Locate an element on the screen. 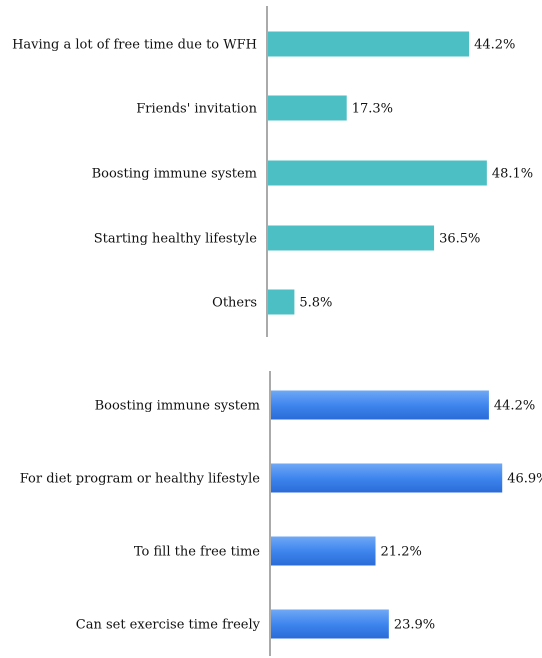 The image size is (542, 658). c1-value-label-3: 48.1% is located at coordinates (512, 174).